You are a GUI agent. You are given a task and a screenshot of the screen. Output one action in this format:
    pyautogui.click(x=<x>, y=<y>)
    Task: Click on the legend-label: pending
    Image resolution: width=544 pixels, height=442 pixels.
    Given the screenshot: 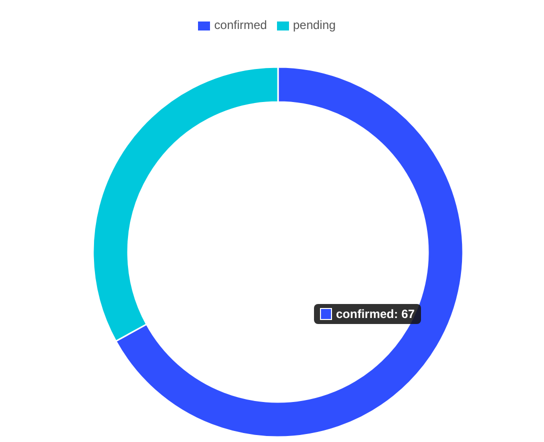 What is the action you would take?
    pyautogui.click(x=314, y=25)
    